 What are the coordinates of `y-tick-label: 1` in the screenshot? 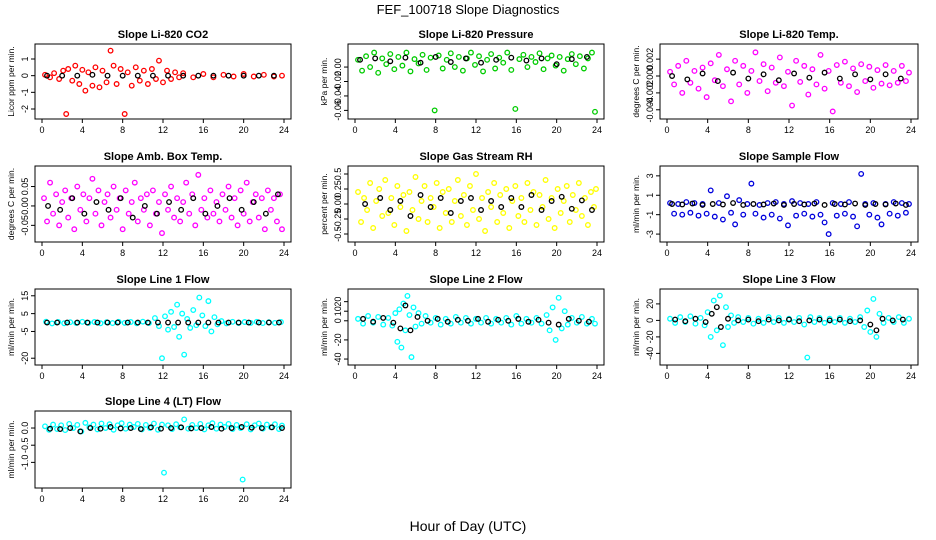 It's located at (650, 195).